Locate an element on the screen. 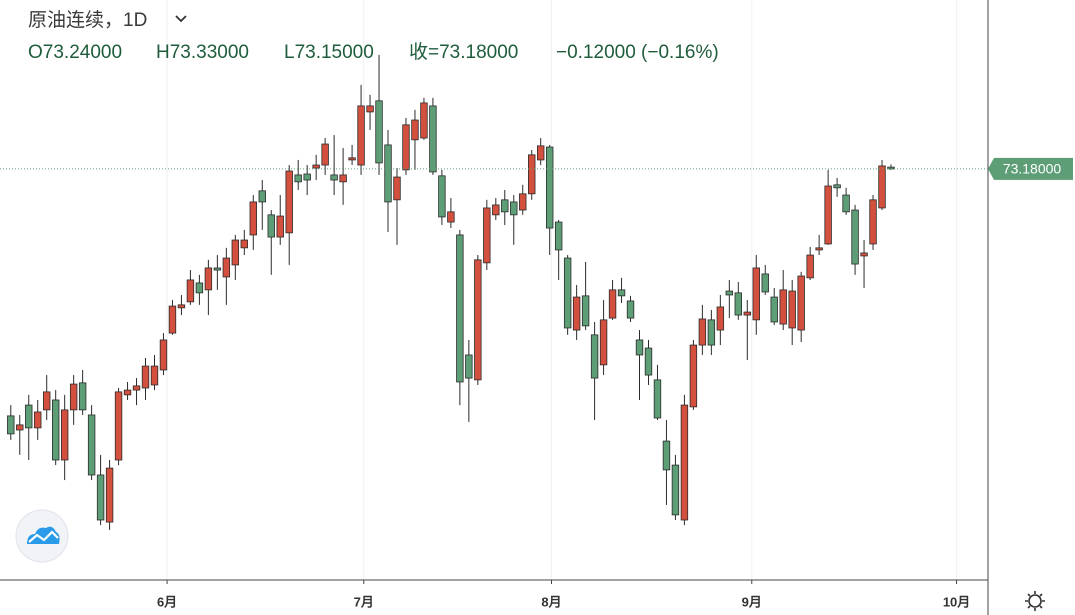 The height and width of the screenshot is (615, 1075). ohlc-open: O73.24000 is located at coordinates (75, 52).